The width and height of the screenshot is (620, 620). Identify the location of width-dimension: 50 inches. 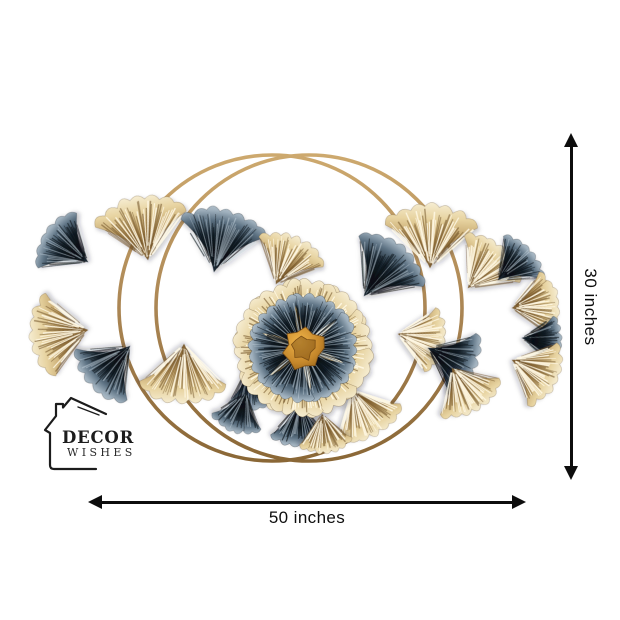
(307, 516).